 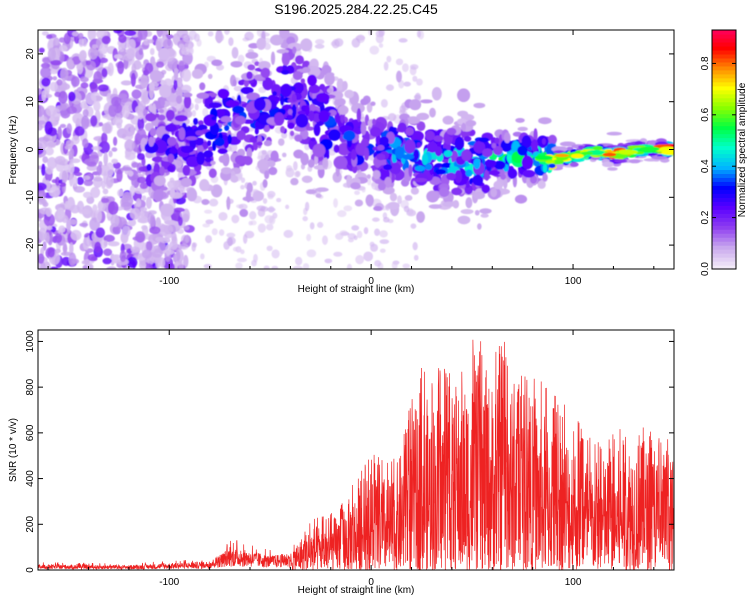 I want to click on y-tick-label: 20, so click(x=30, y=54).